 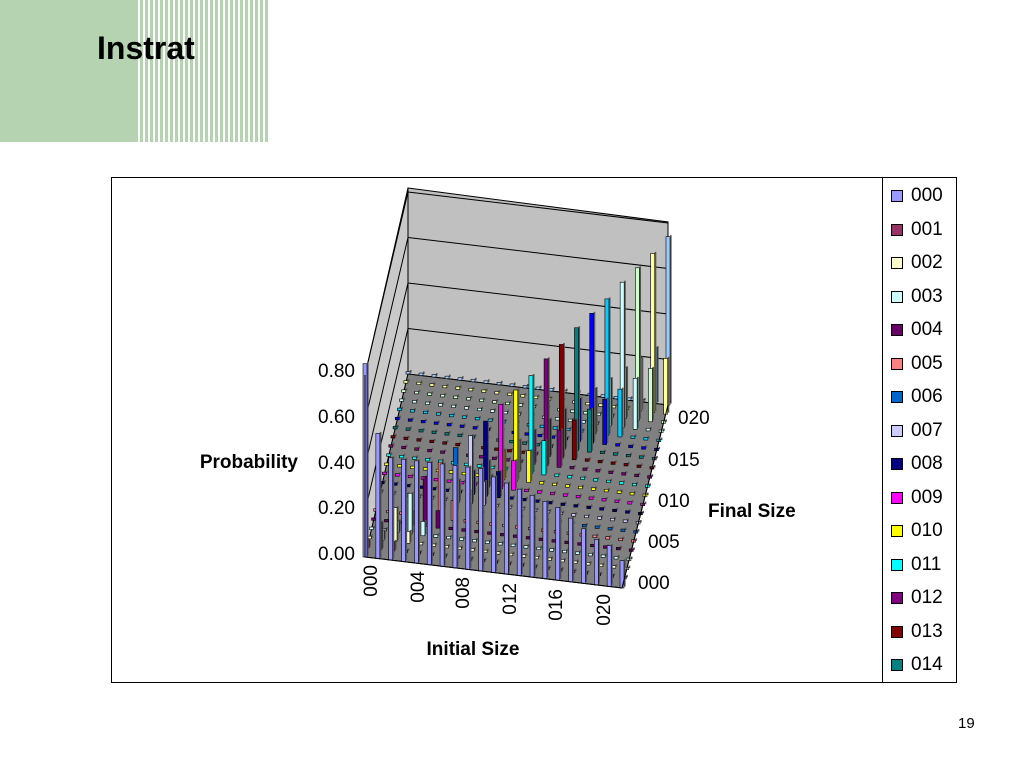 What do you see at coordinates (684, 460) in the screenshot?
I see `z-tick-label: 015` at bounding box center [684, 460].